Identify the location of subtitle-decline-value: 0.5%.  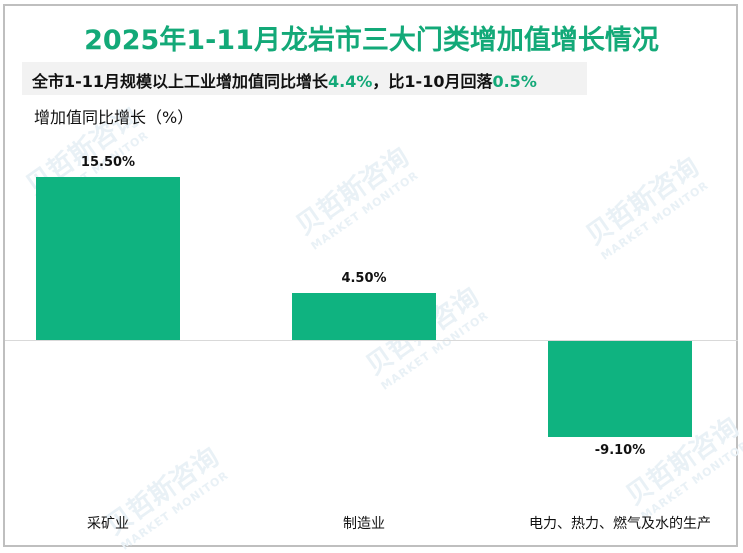
(514, 81).